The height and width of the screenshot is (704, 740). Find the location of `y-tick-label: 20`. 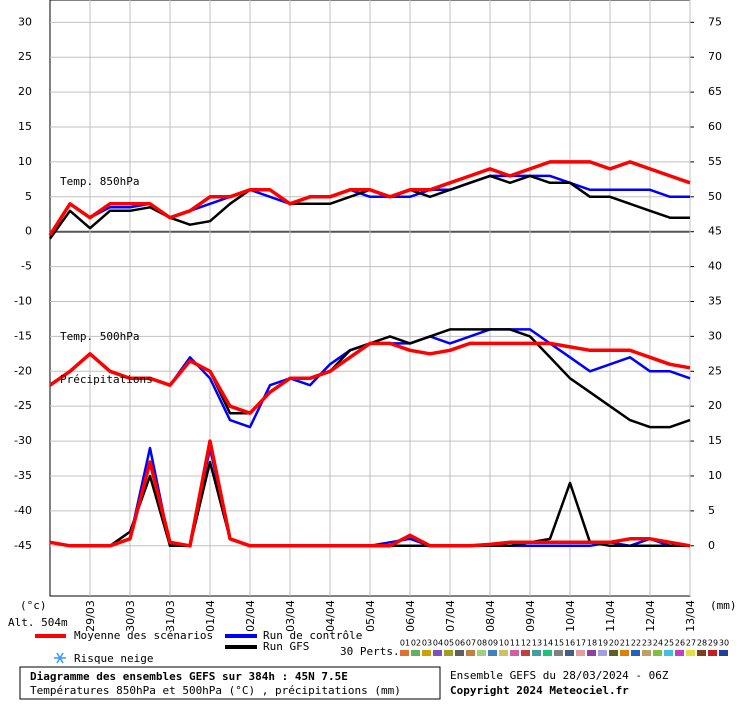

y-tick-label: 20 is located at coordinates (25, 91).